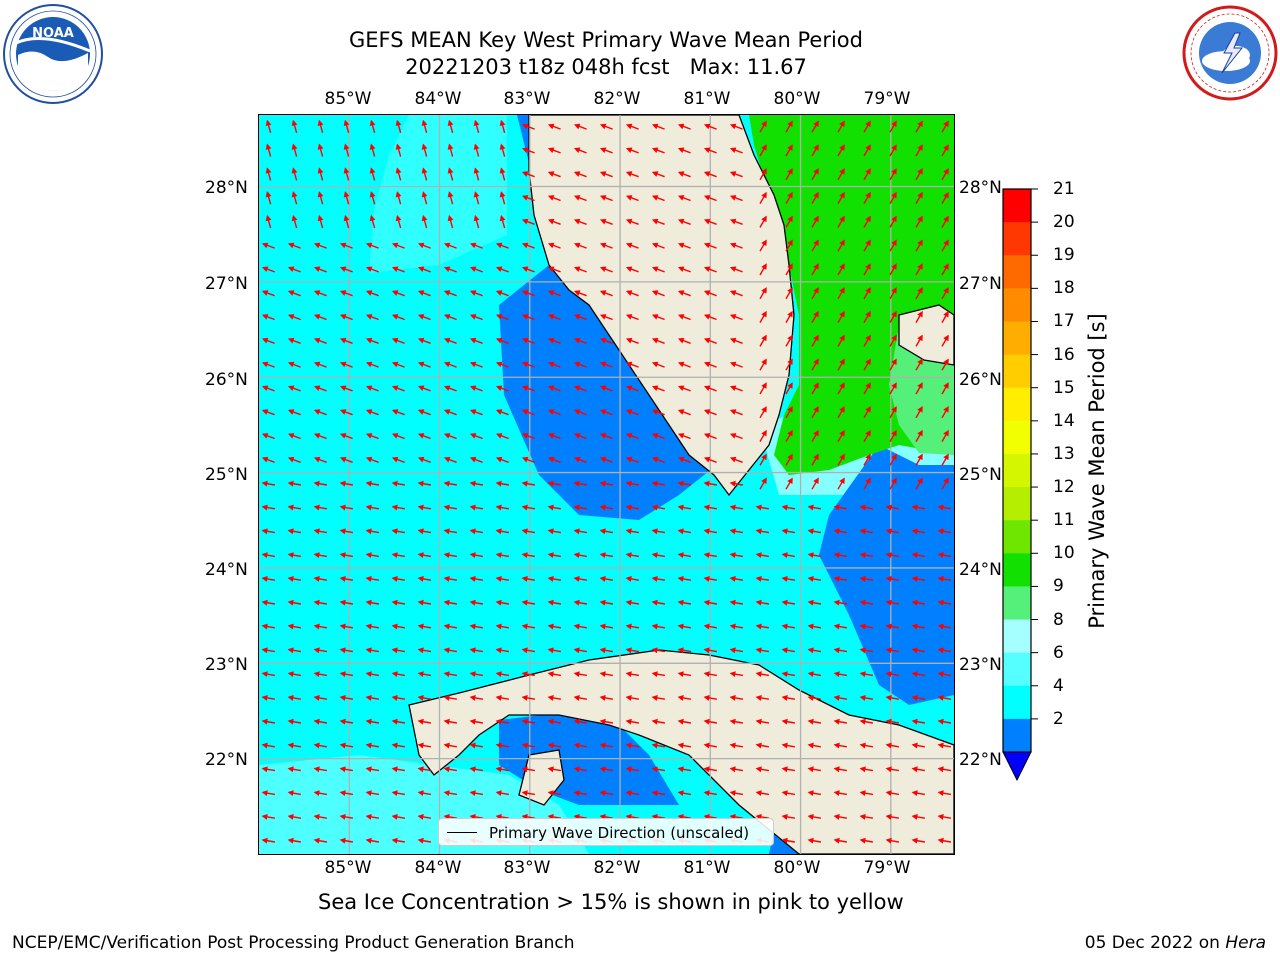  What do you see at coordinates (1230, 53) in the screenshot?
I see `nws-logo` at bounding box center [1230, 53].